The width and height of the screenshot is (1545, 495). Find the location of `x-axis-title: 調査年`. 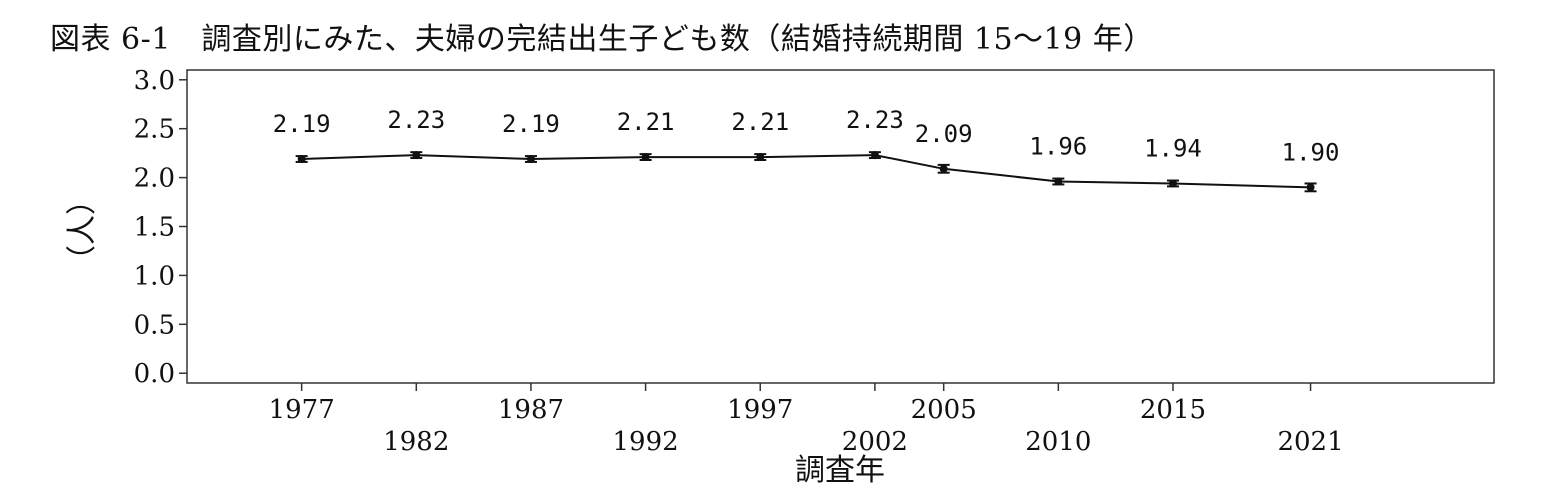

x-axis-title: 調査年 is located at coordinates (840, 470).